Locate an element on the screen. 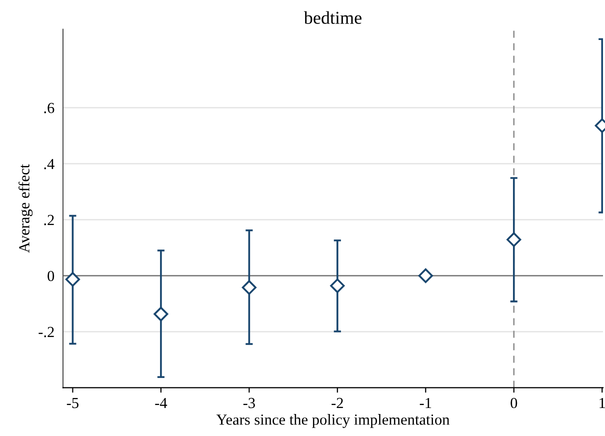 This screenshot has height=436, width=605. x-tick-label: 1 is located at coordinates (602, 403).